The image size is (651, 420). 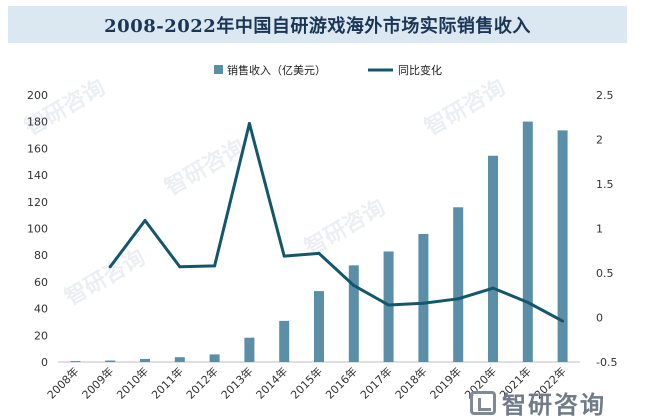 What do you see at coordinates (41, 309) in the screenshot?
I see `y-left-tick-label: 40` at bounding box center [41, 309].